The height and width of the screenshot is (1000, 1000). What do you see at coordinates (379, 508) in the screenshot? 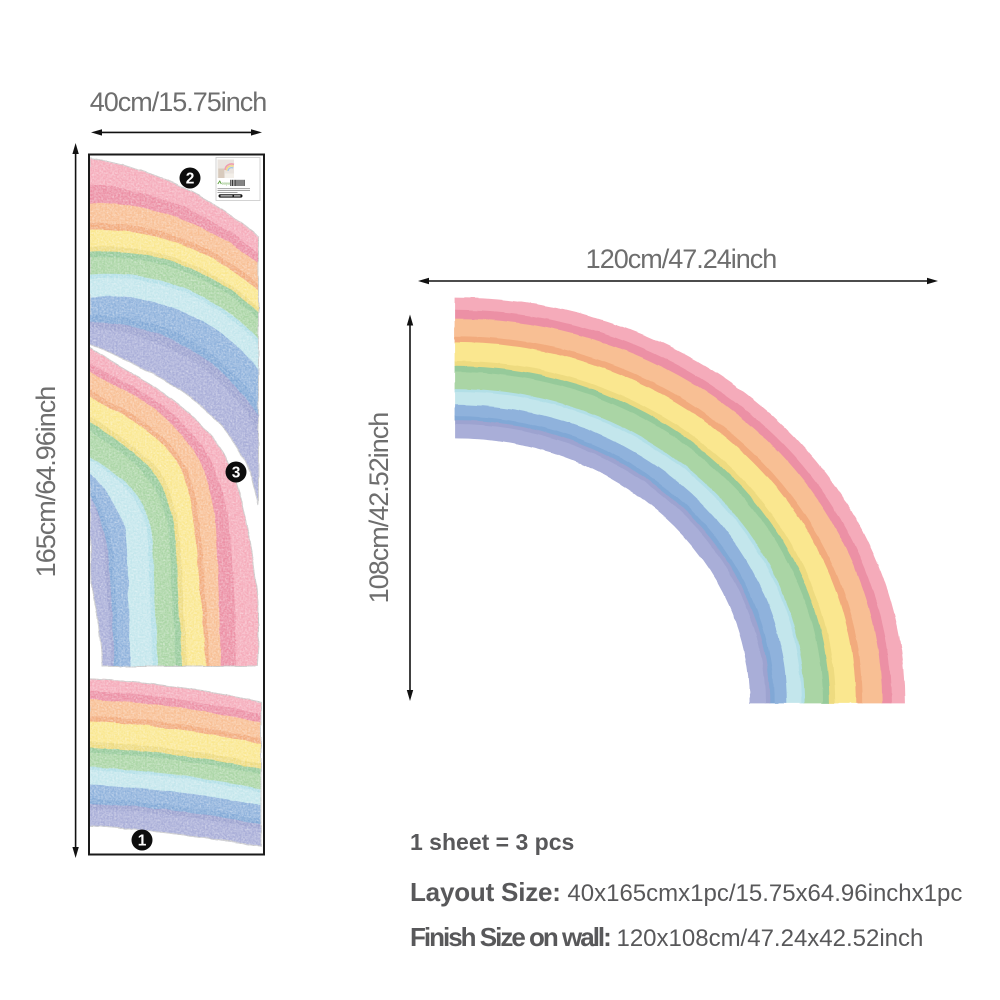
I see `svg-text: 108cm/42.52inch` at bounding box center [379, 508].